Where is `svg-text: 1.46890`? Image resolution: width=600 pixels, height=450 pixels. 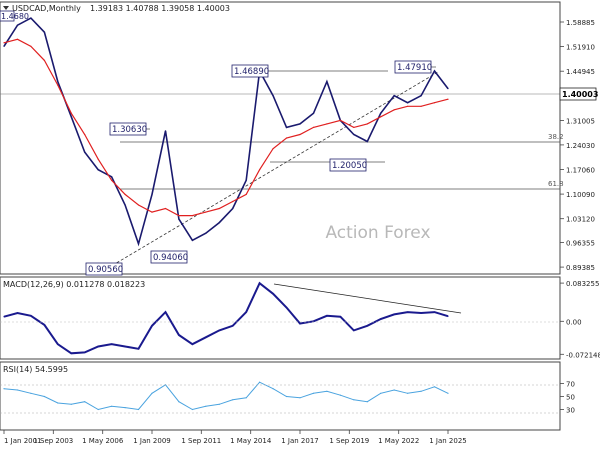
svg-text: 1.46890 is located at coordinates (251, 72).